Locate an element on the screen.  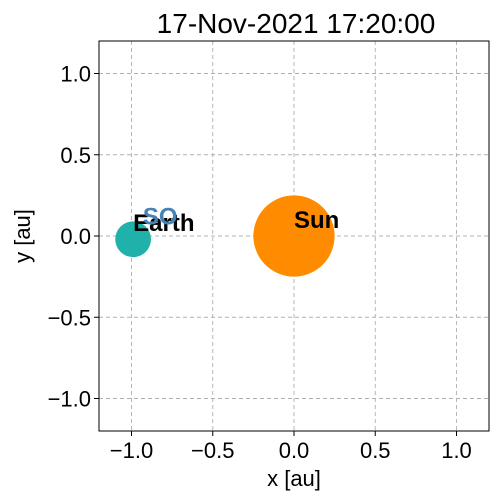
earth-marker is located at coordinates (133, 239).